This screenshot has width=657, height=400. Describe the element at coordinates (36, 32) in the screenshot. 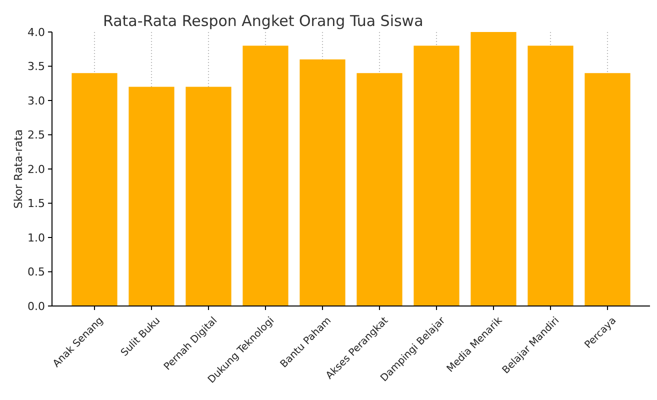

I see `y-tick-label: 4.0` at that location.